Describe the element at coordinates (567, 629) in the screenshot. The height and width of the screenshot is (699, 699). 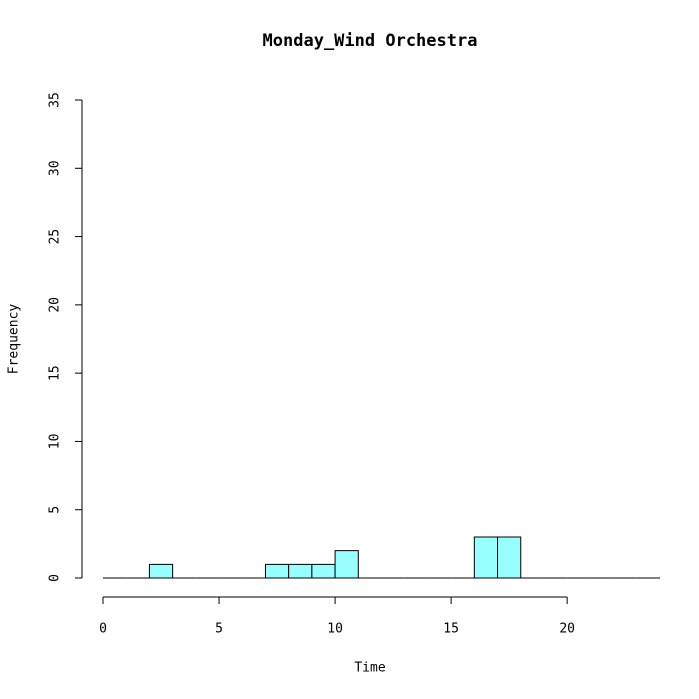
I see `x-tick-label: 20` at that location.